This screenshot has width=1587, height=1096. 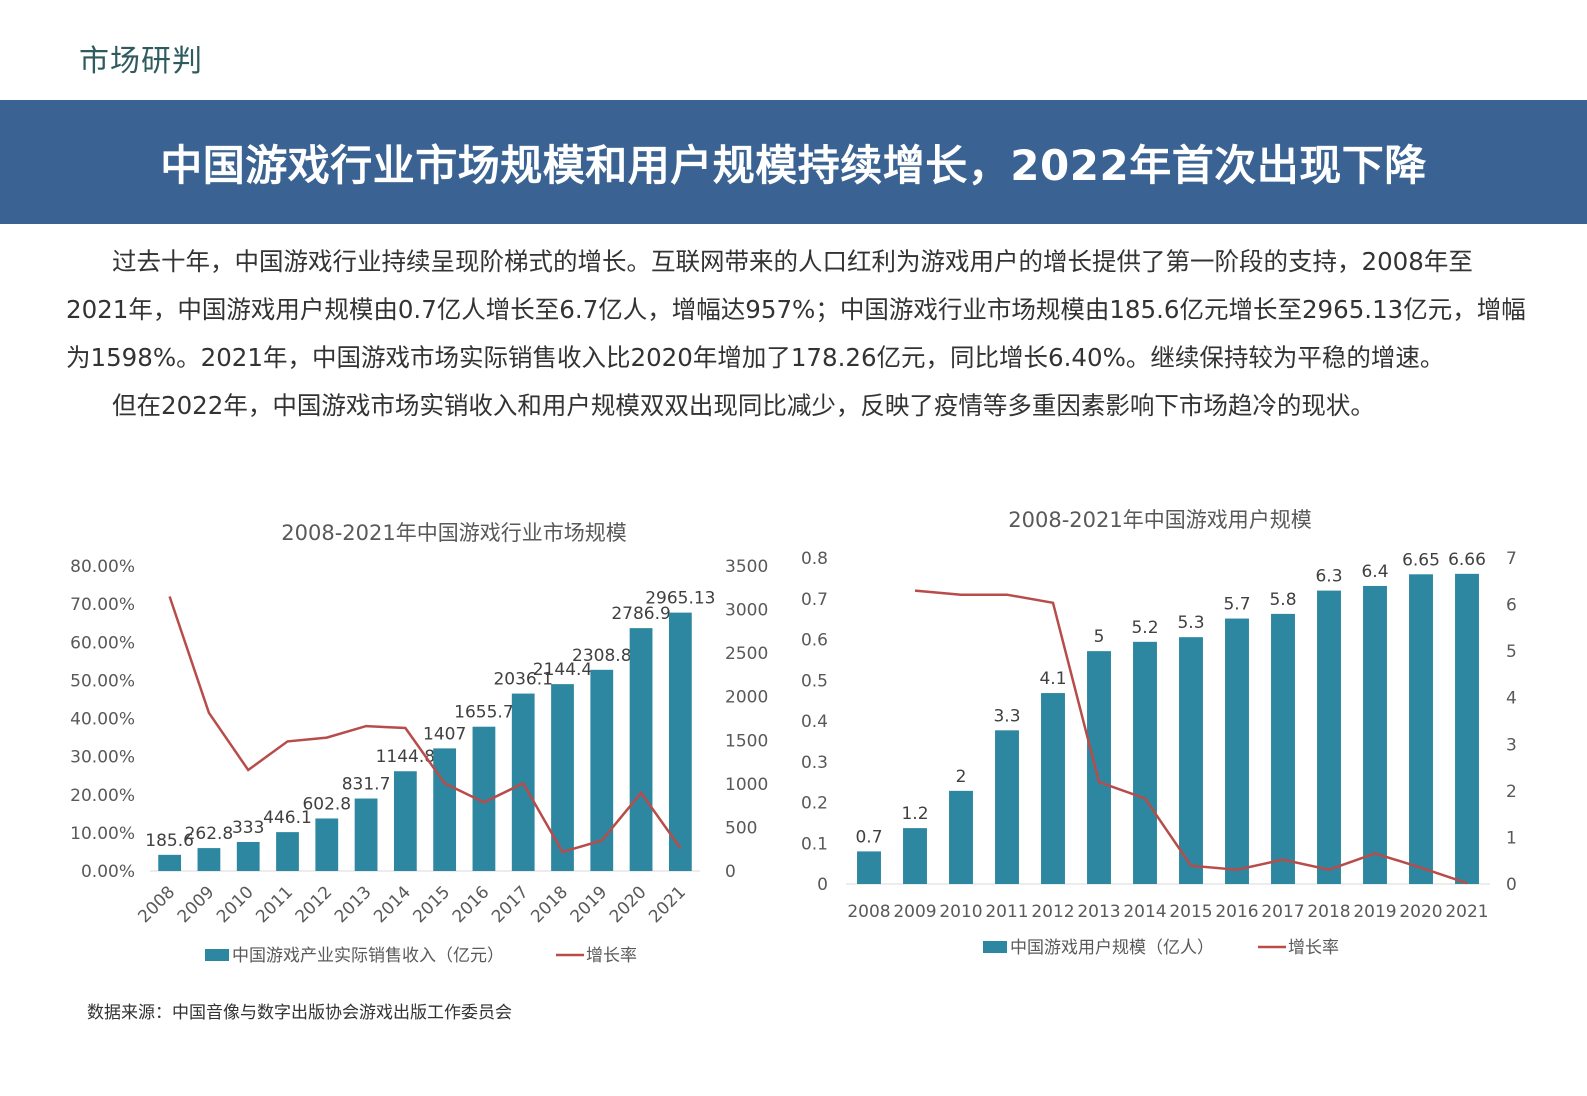 What do you see at coordinates (108, 872) in the screenshot?
I see `left-axis-tick-label: 0.00%` at bounding box center [108, 872].